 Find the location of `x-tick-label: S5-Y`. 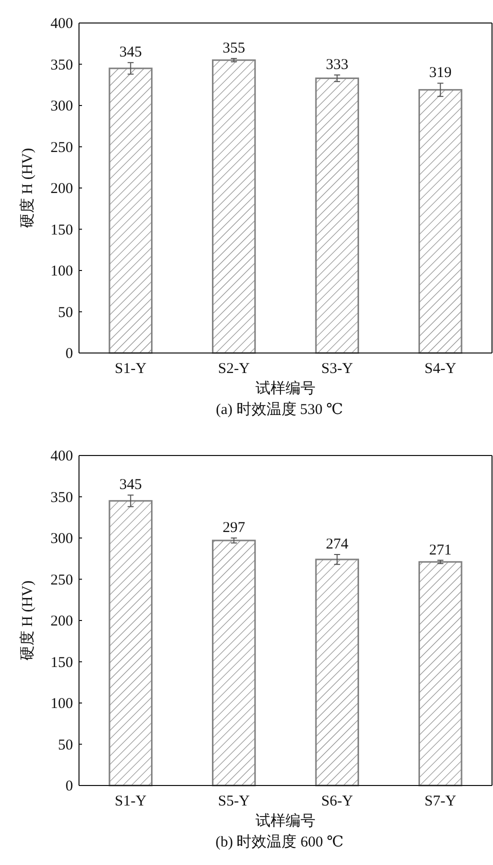

x-tick-label: S5-Y is located at coordinates (234, 802).